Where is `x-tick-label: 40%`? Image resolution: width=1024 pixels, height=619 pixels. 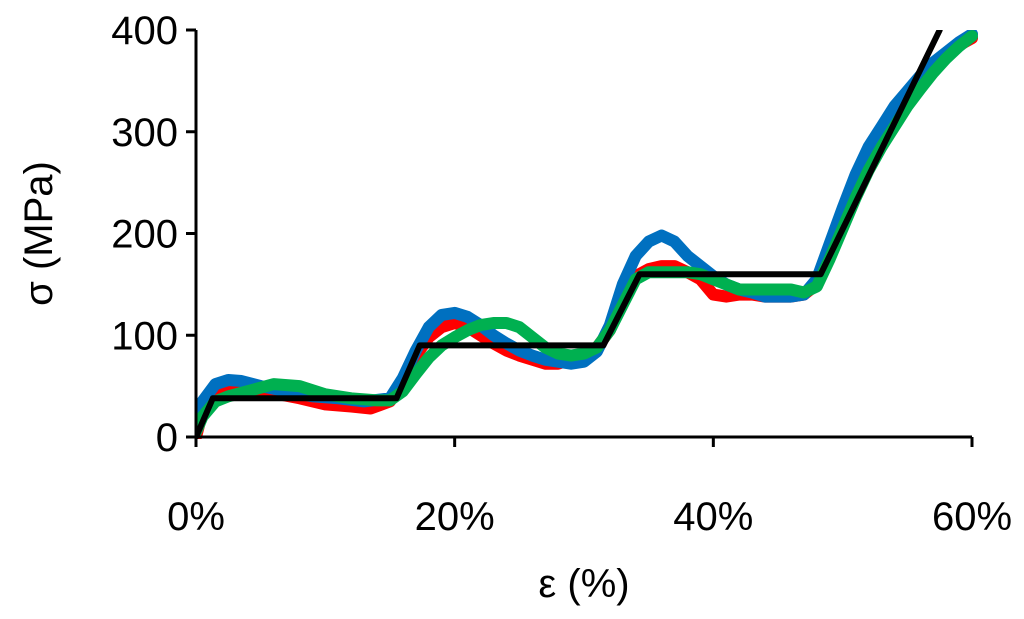 x-tick-label: 40% is located at coordinates (713, 517).